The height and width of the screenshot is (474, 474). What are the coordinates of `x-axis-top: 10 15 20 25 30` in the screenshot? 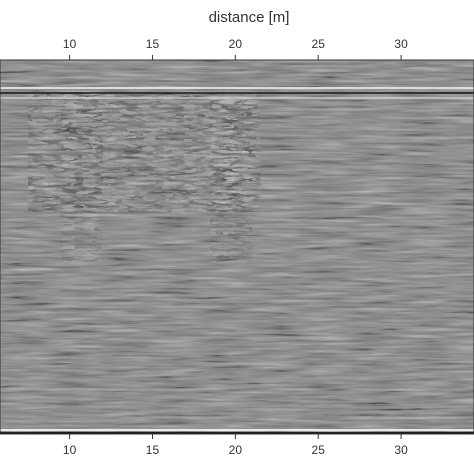 It's located at (235, 48).